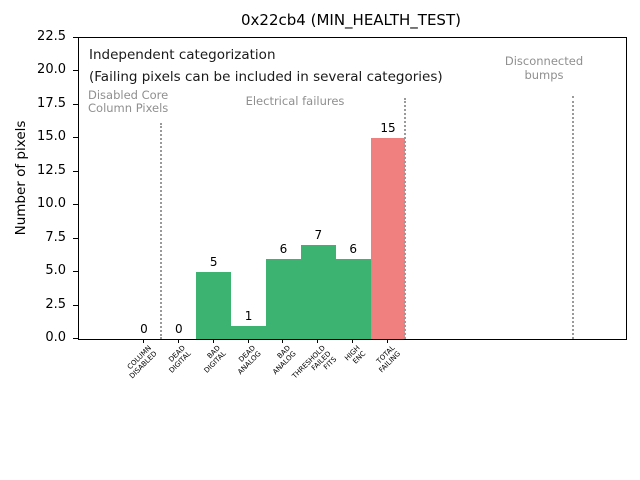  What do you see at coordinates (353, 298) in the screenshot?
I see `bar-high-enc` at bounding box center [353, 298].